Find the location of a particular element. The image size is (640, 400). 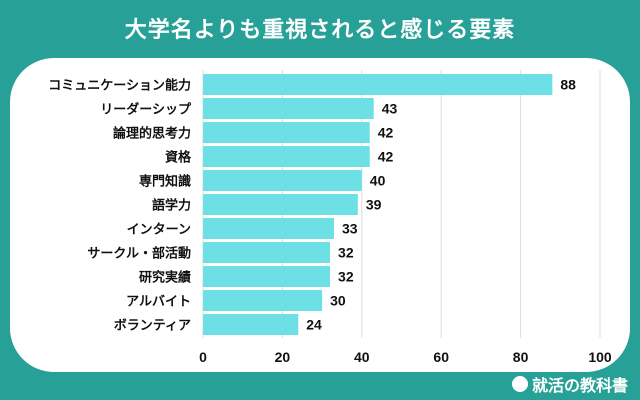

logo: 就活の教科書 is located at coordinates (569, 384).